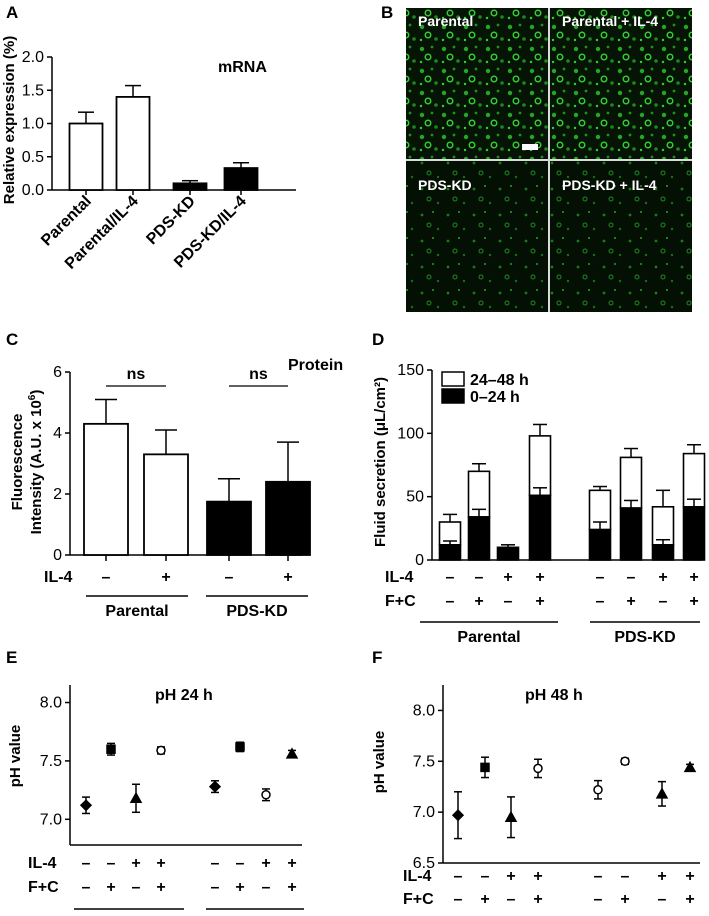 The width and height of the screenshot is (709, 916). What do you see at coordinates (32, 397) in the screenshot?
I see `chart-c-ylabel-sup: 6` at bounding box center [32, 397].